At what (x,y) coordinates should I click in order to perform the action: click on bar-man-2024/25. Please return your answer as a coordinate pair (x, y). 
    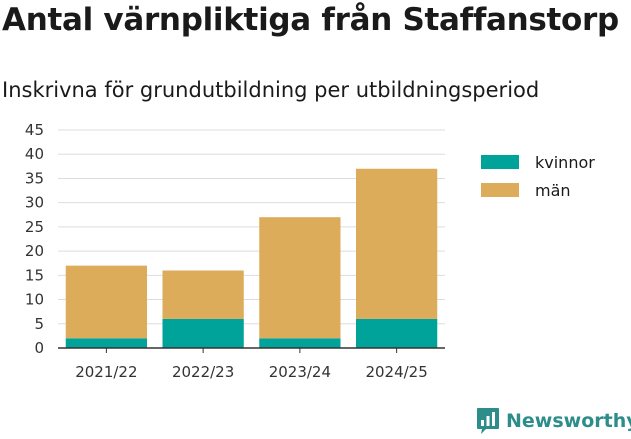
    Looking at the image, I should click on (396, 243).